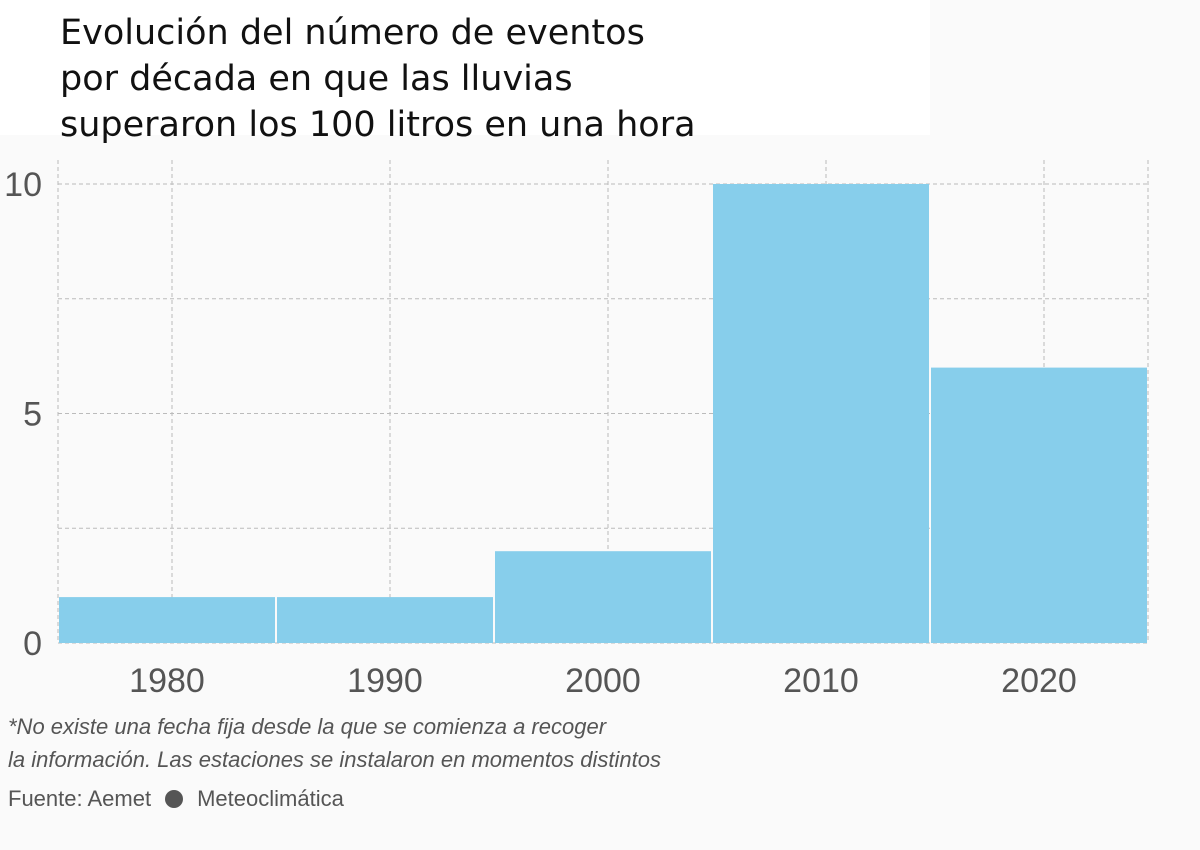 The height and width of the screenshot is (850, 1200). Describe the element at coordinates (385, 620) in the screenshot. I see `bar-1990` at that location.